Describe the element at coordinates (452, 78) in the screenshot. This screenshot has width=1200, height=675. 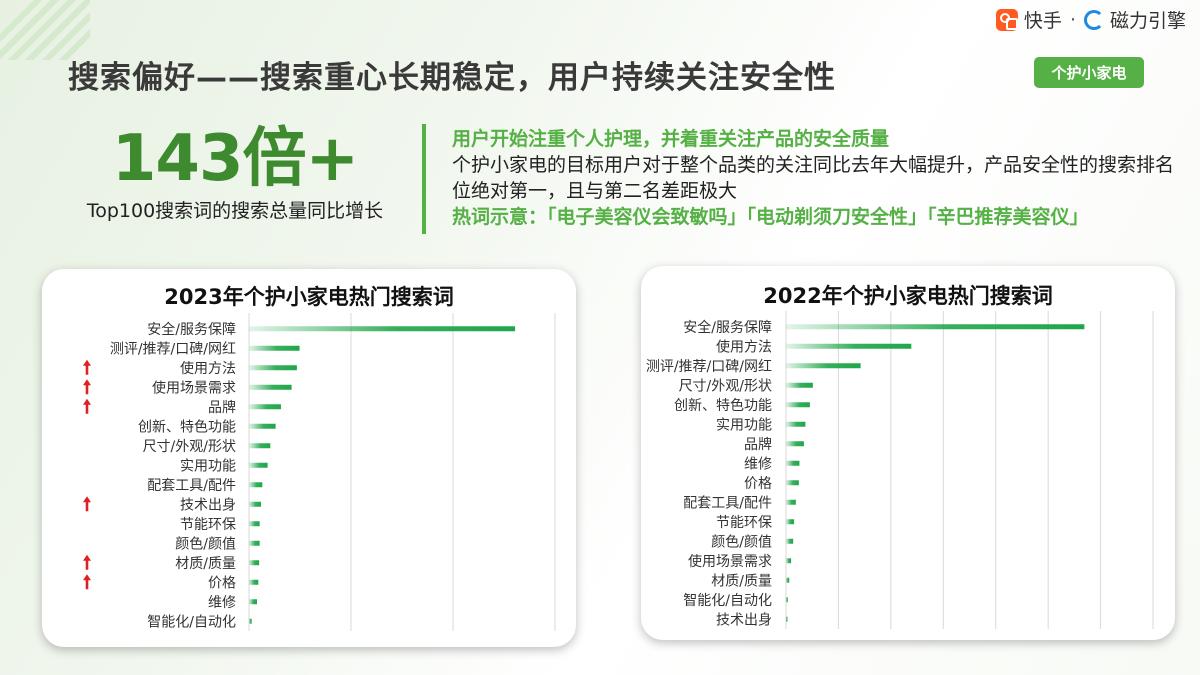
I see `page-title: 搜索偏好——搜索重心长期稳定，用户持续关注安全性` at that location.